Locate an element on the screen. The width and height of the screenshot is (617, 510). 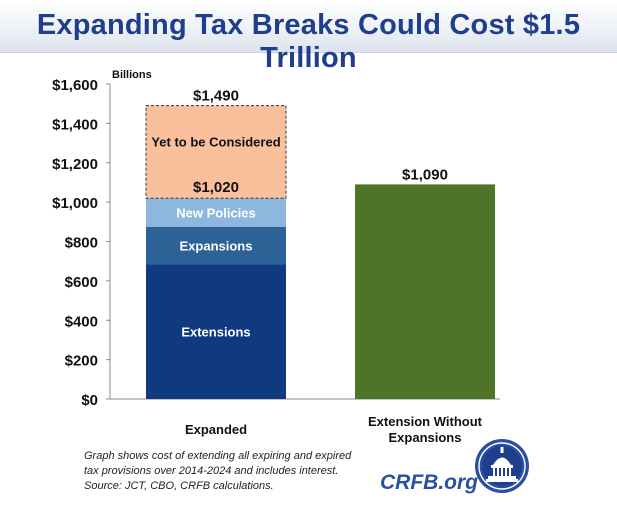
y-tick-label: $0 is located at coordinates (89, 400).